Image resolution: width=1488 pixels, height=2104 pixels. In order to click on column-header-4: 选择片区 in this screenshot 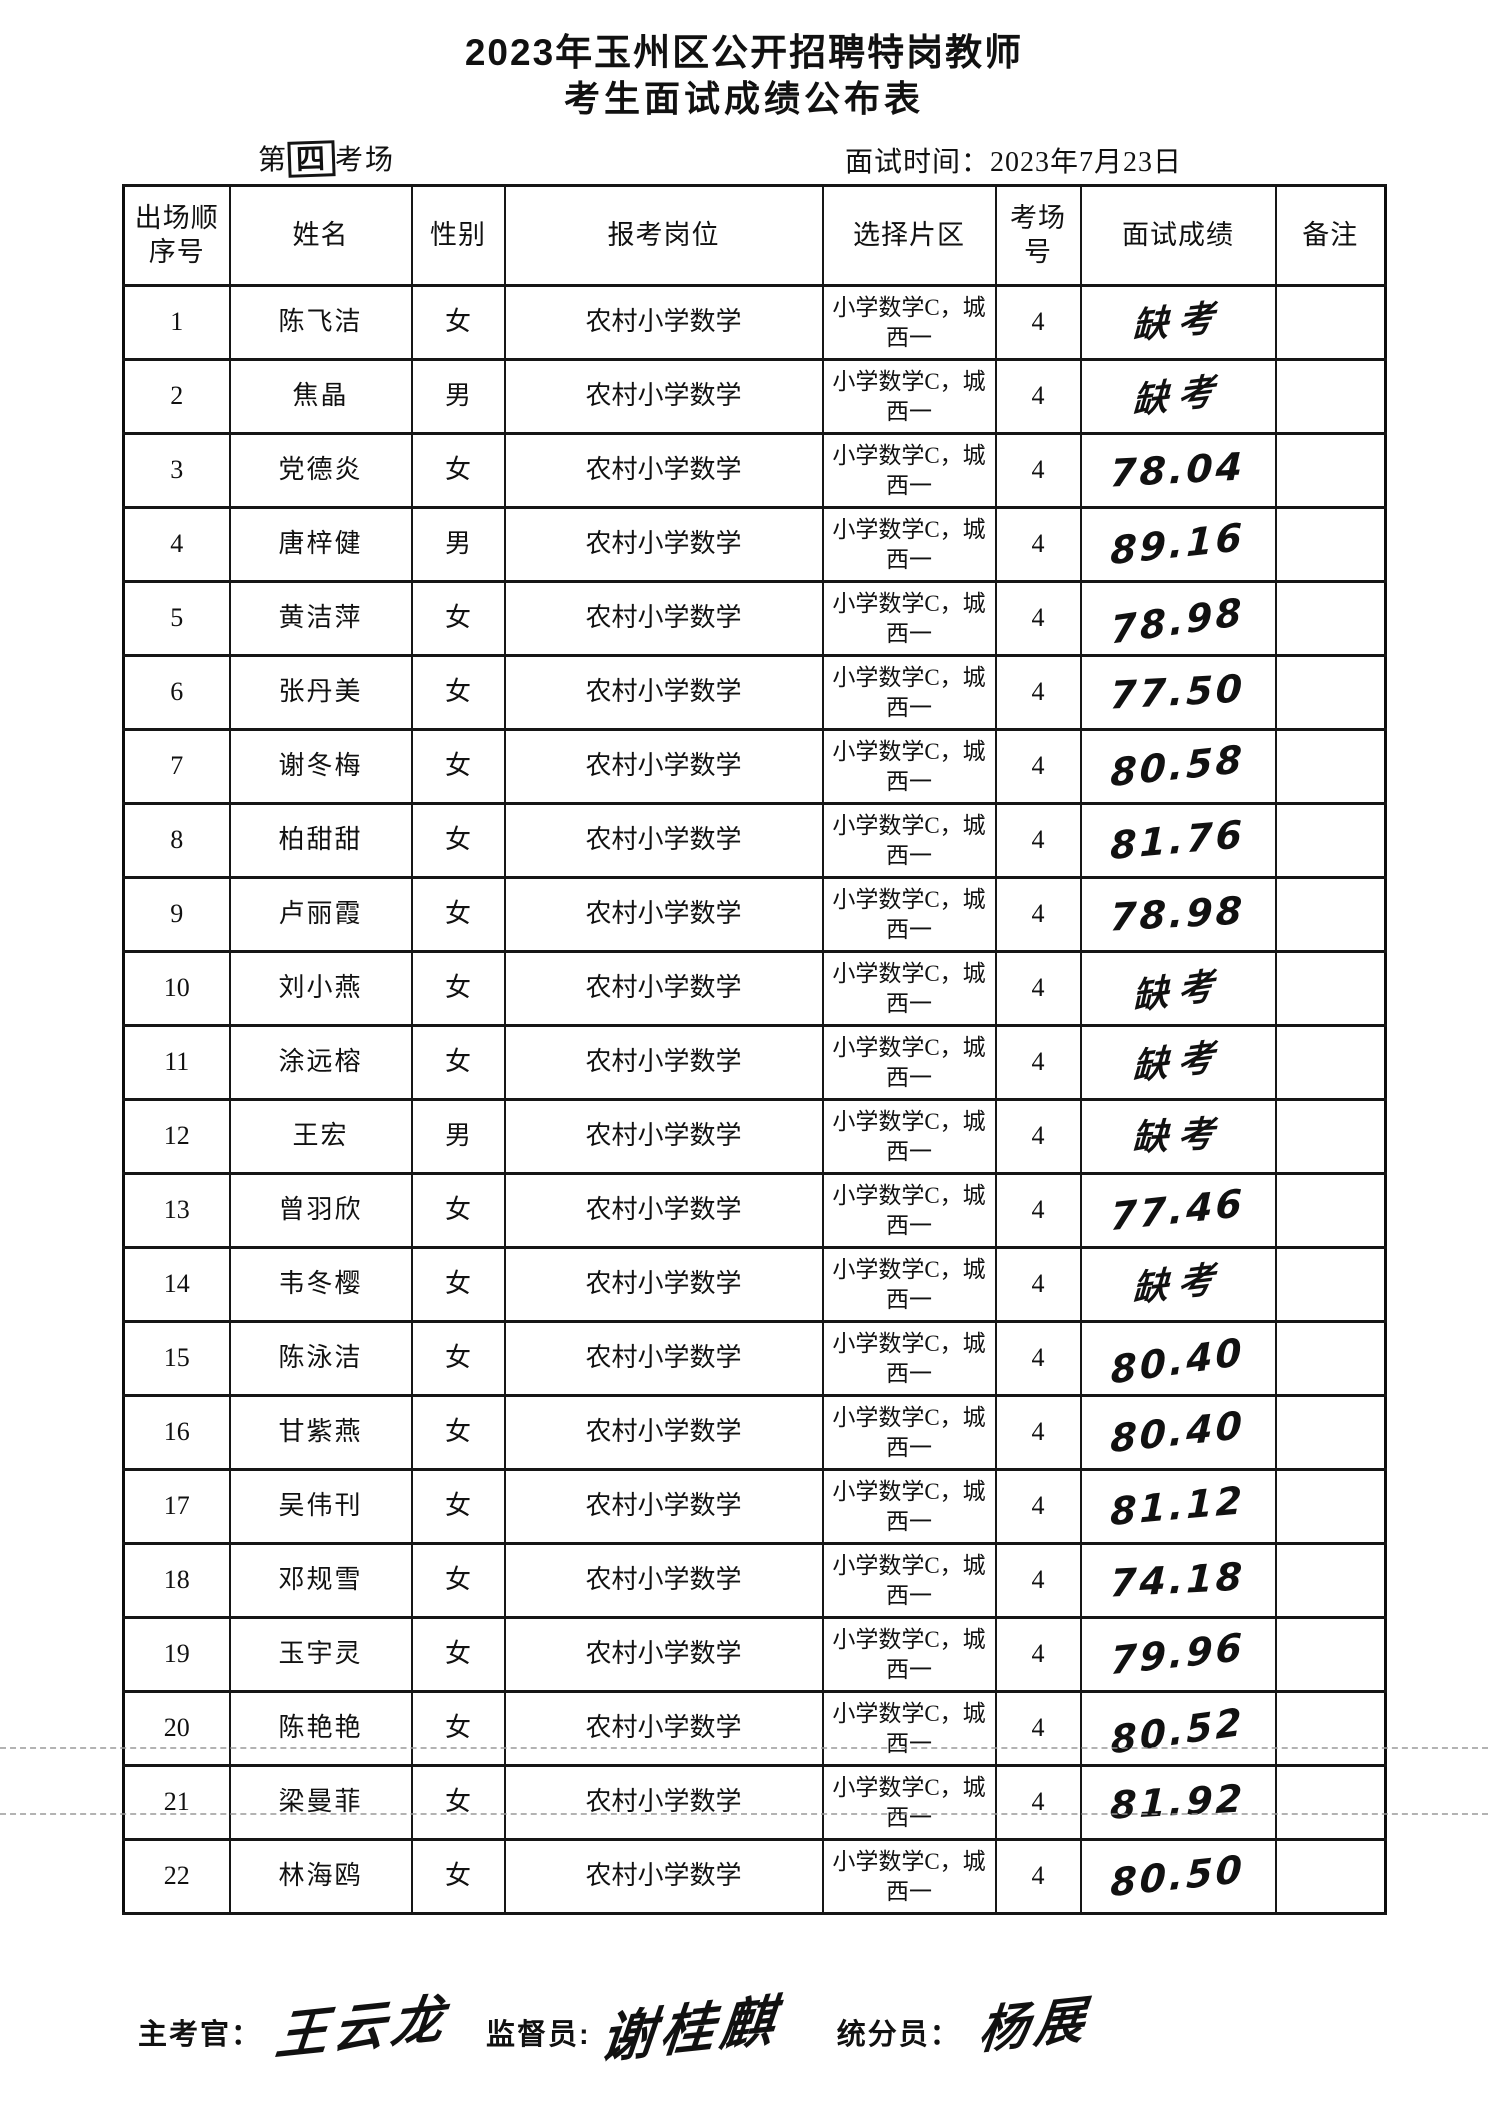, I will do `click(909, 235)`.